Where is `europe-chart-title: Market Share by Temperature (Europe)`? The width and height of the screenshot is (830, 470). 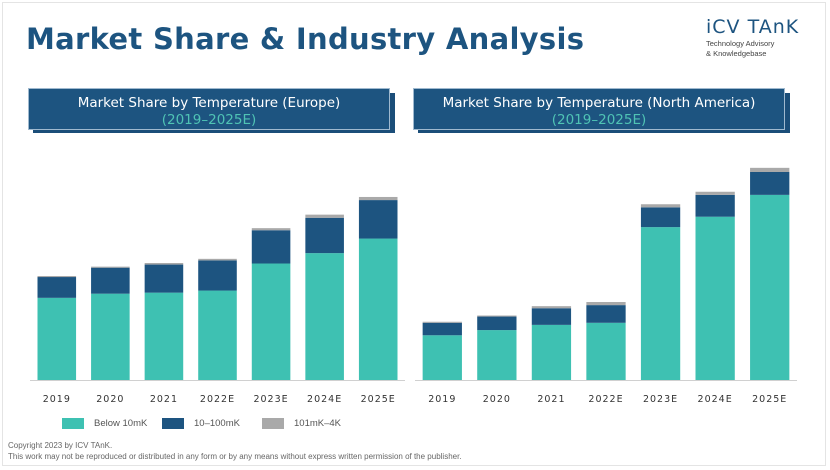
europe-chart-title: Market Share by Temperature (Europe) is located at coordinates (209, 103).